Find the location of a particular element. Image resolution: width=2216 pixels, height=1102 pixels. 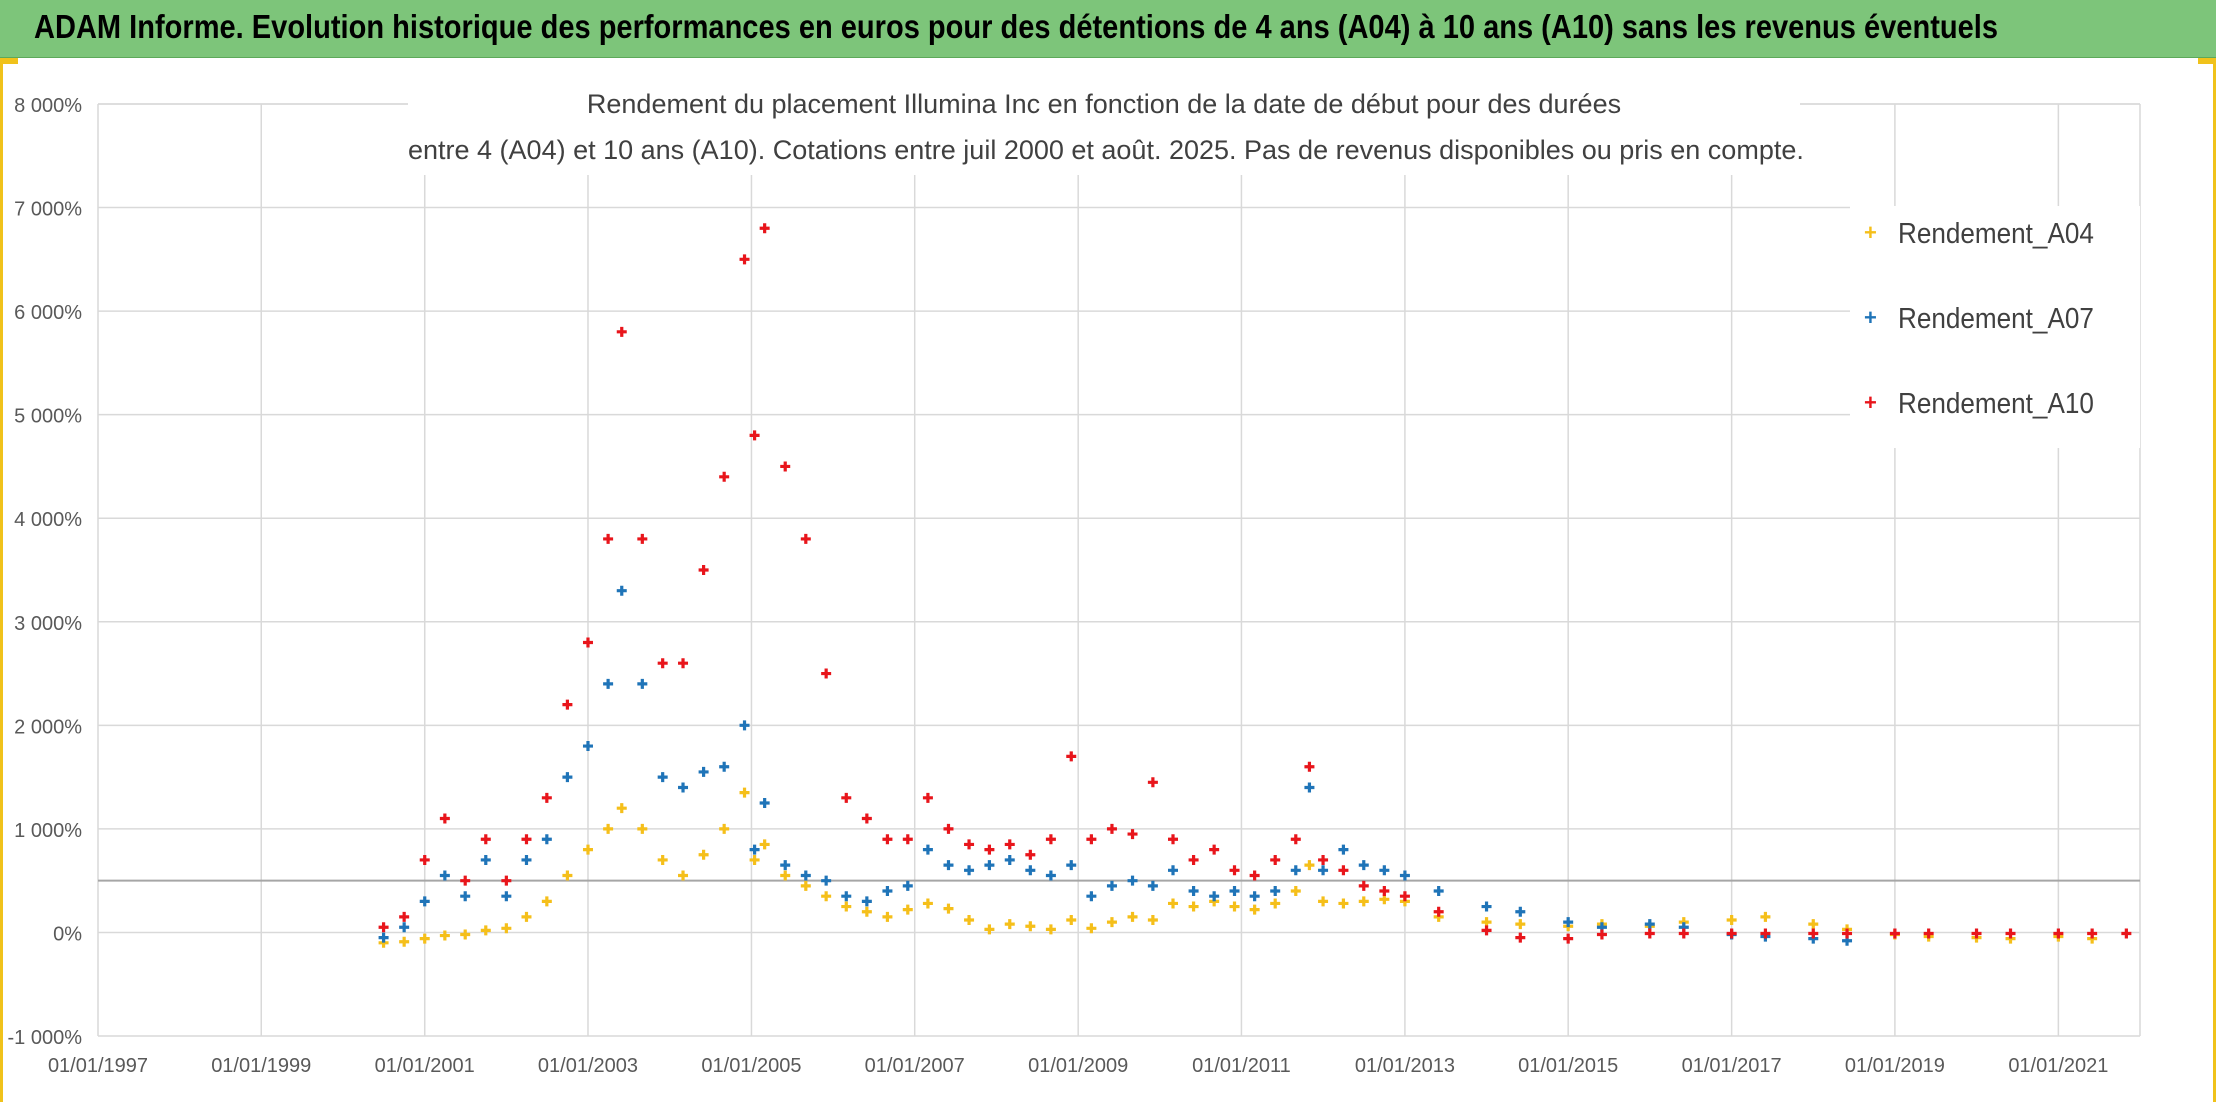

corner-accent-left is located at coordinates (9, 61).